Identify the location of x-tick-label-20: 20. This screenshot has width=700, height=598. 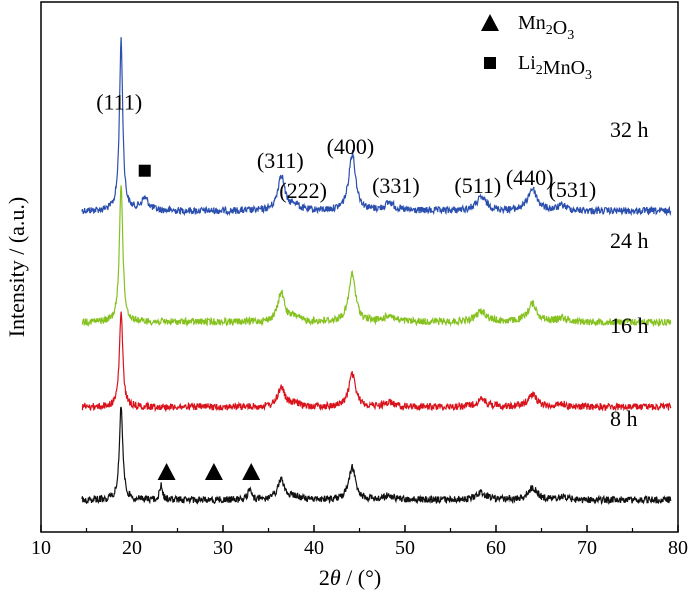
(132, 548).